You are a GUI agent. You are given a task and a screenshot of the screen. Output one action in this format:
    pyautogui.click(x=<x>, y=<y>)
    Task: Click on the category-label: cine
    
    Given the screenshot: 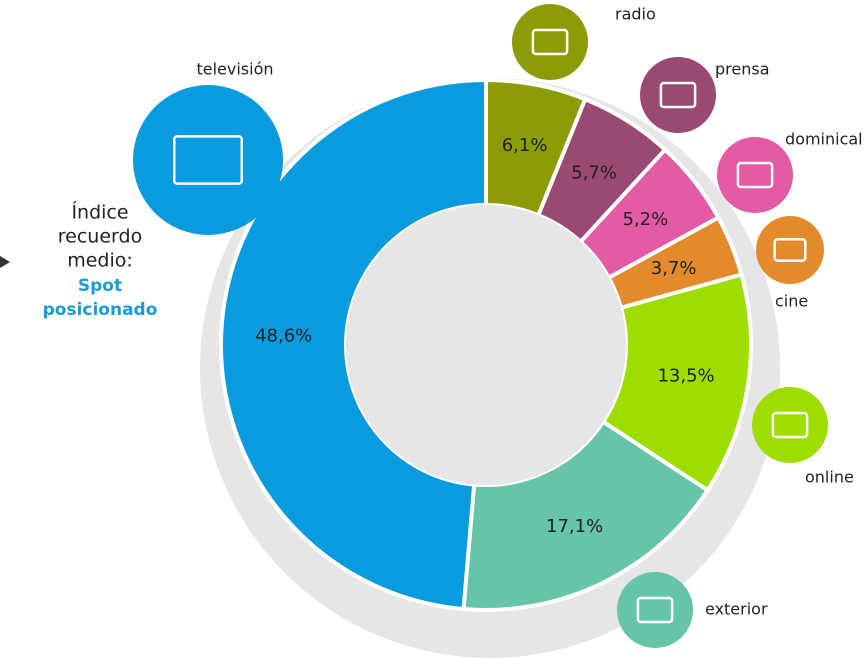 What is the action you would take?
    pyautogui.click(x=791, y=301)
    